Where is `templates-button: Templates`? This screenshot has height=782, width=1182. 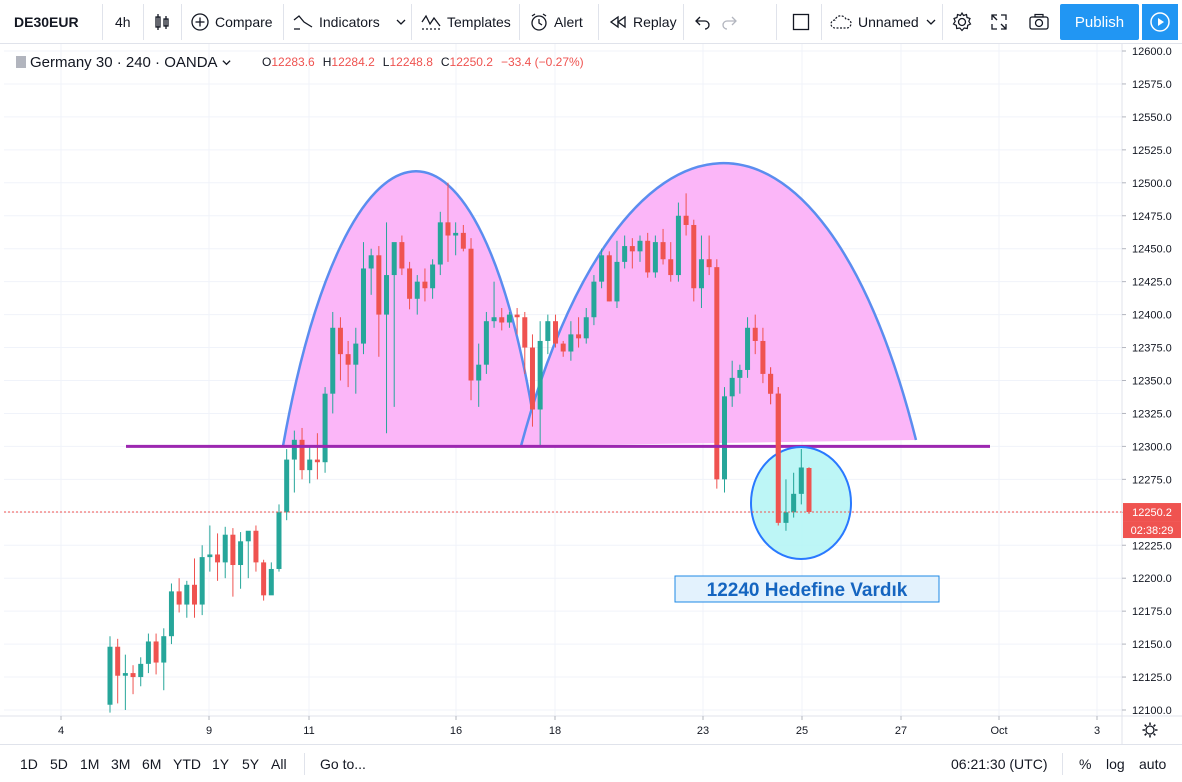 templates-button: Templates is located at coordinates (465, 22).